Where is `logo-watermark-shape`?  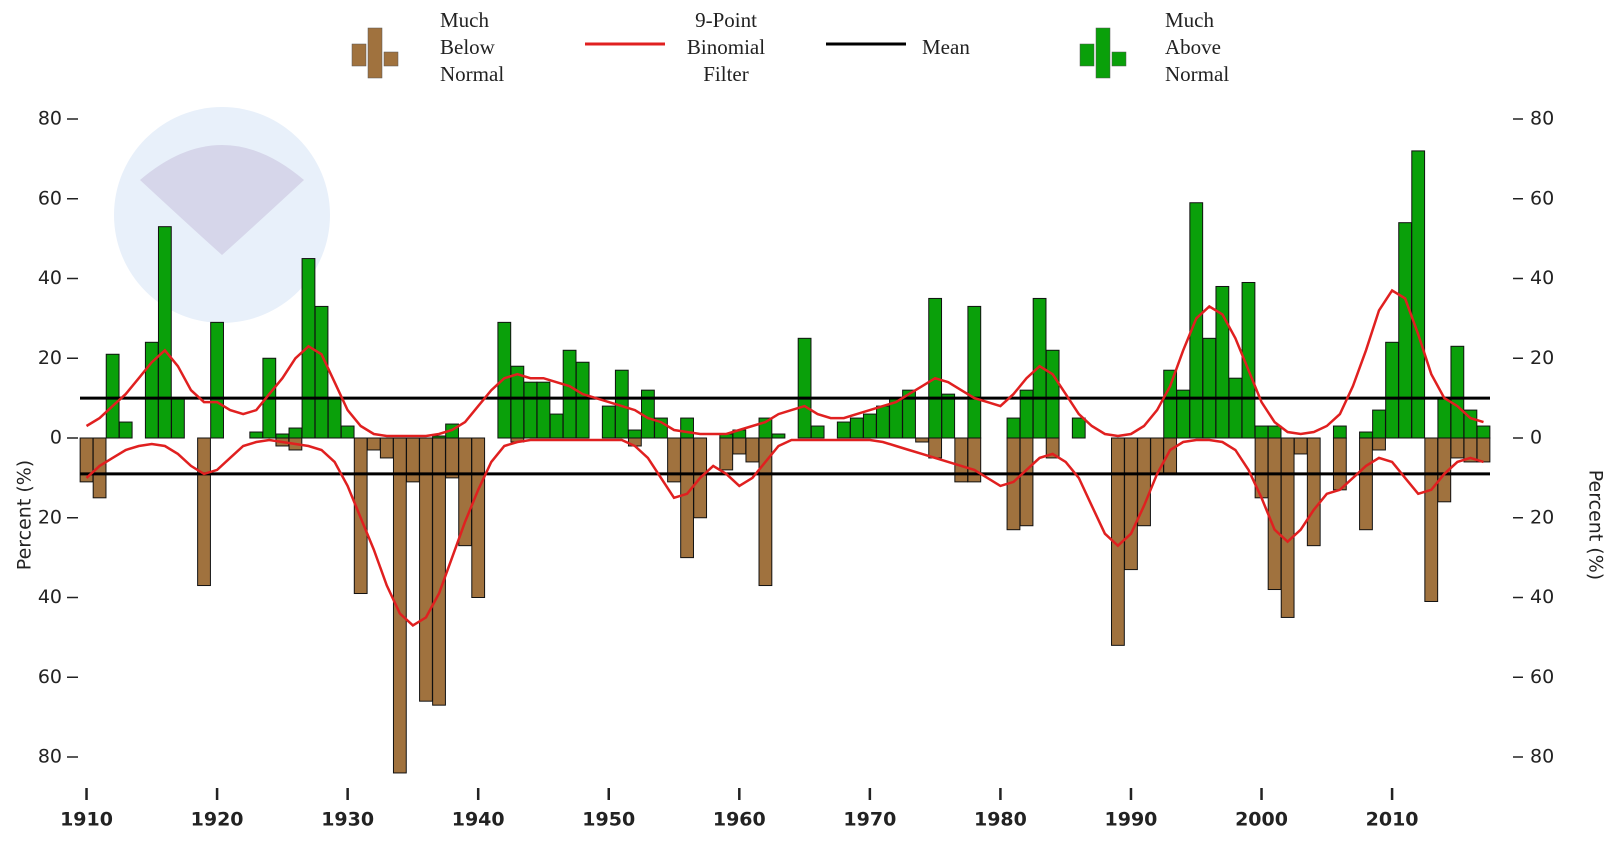
logo-watermark-shape is located at coordinates (222, 200).